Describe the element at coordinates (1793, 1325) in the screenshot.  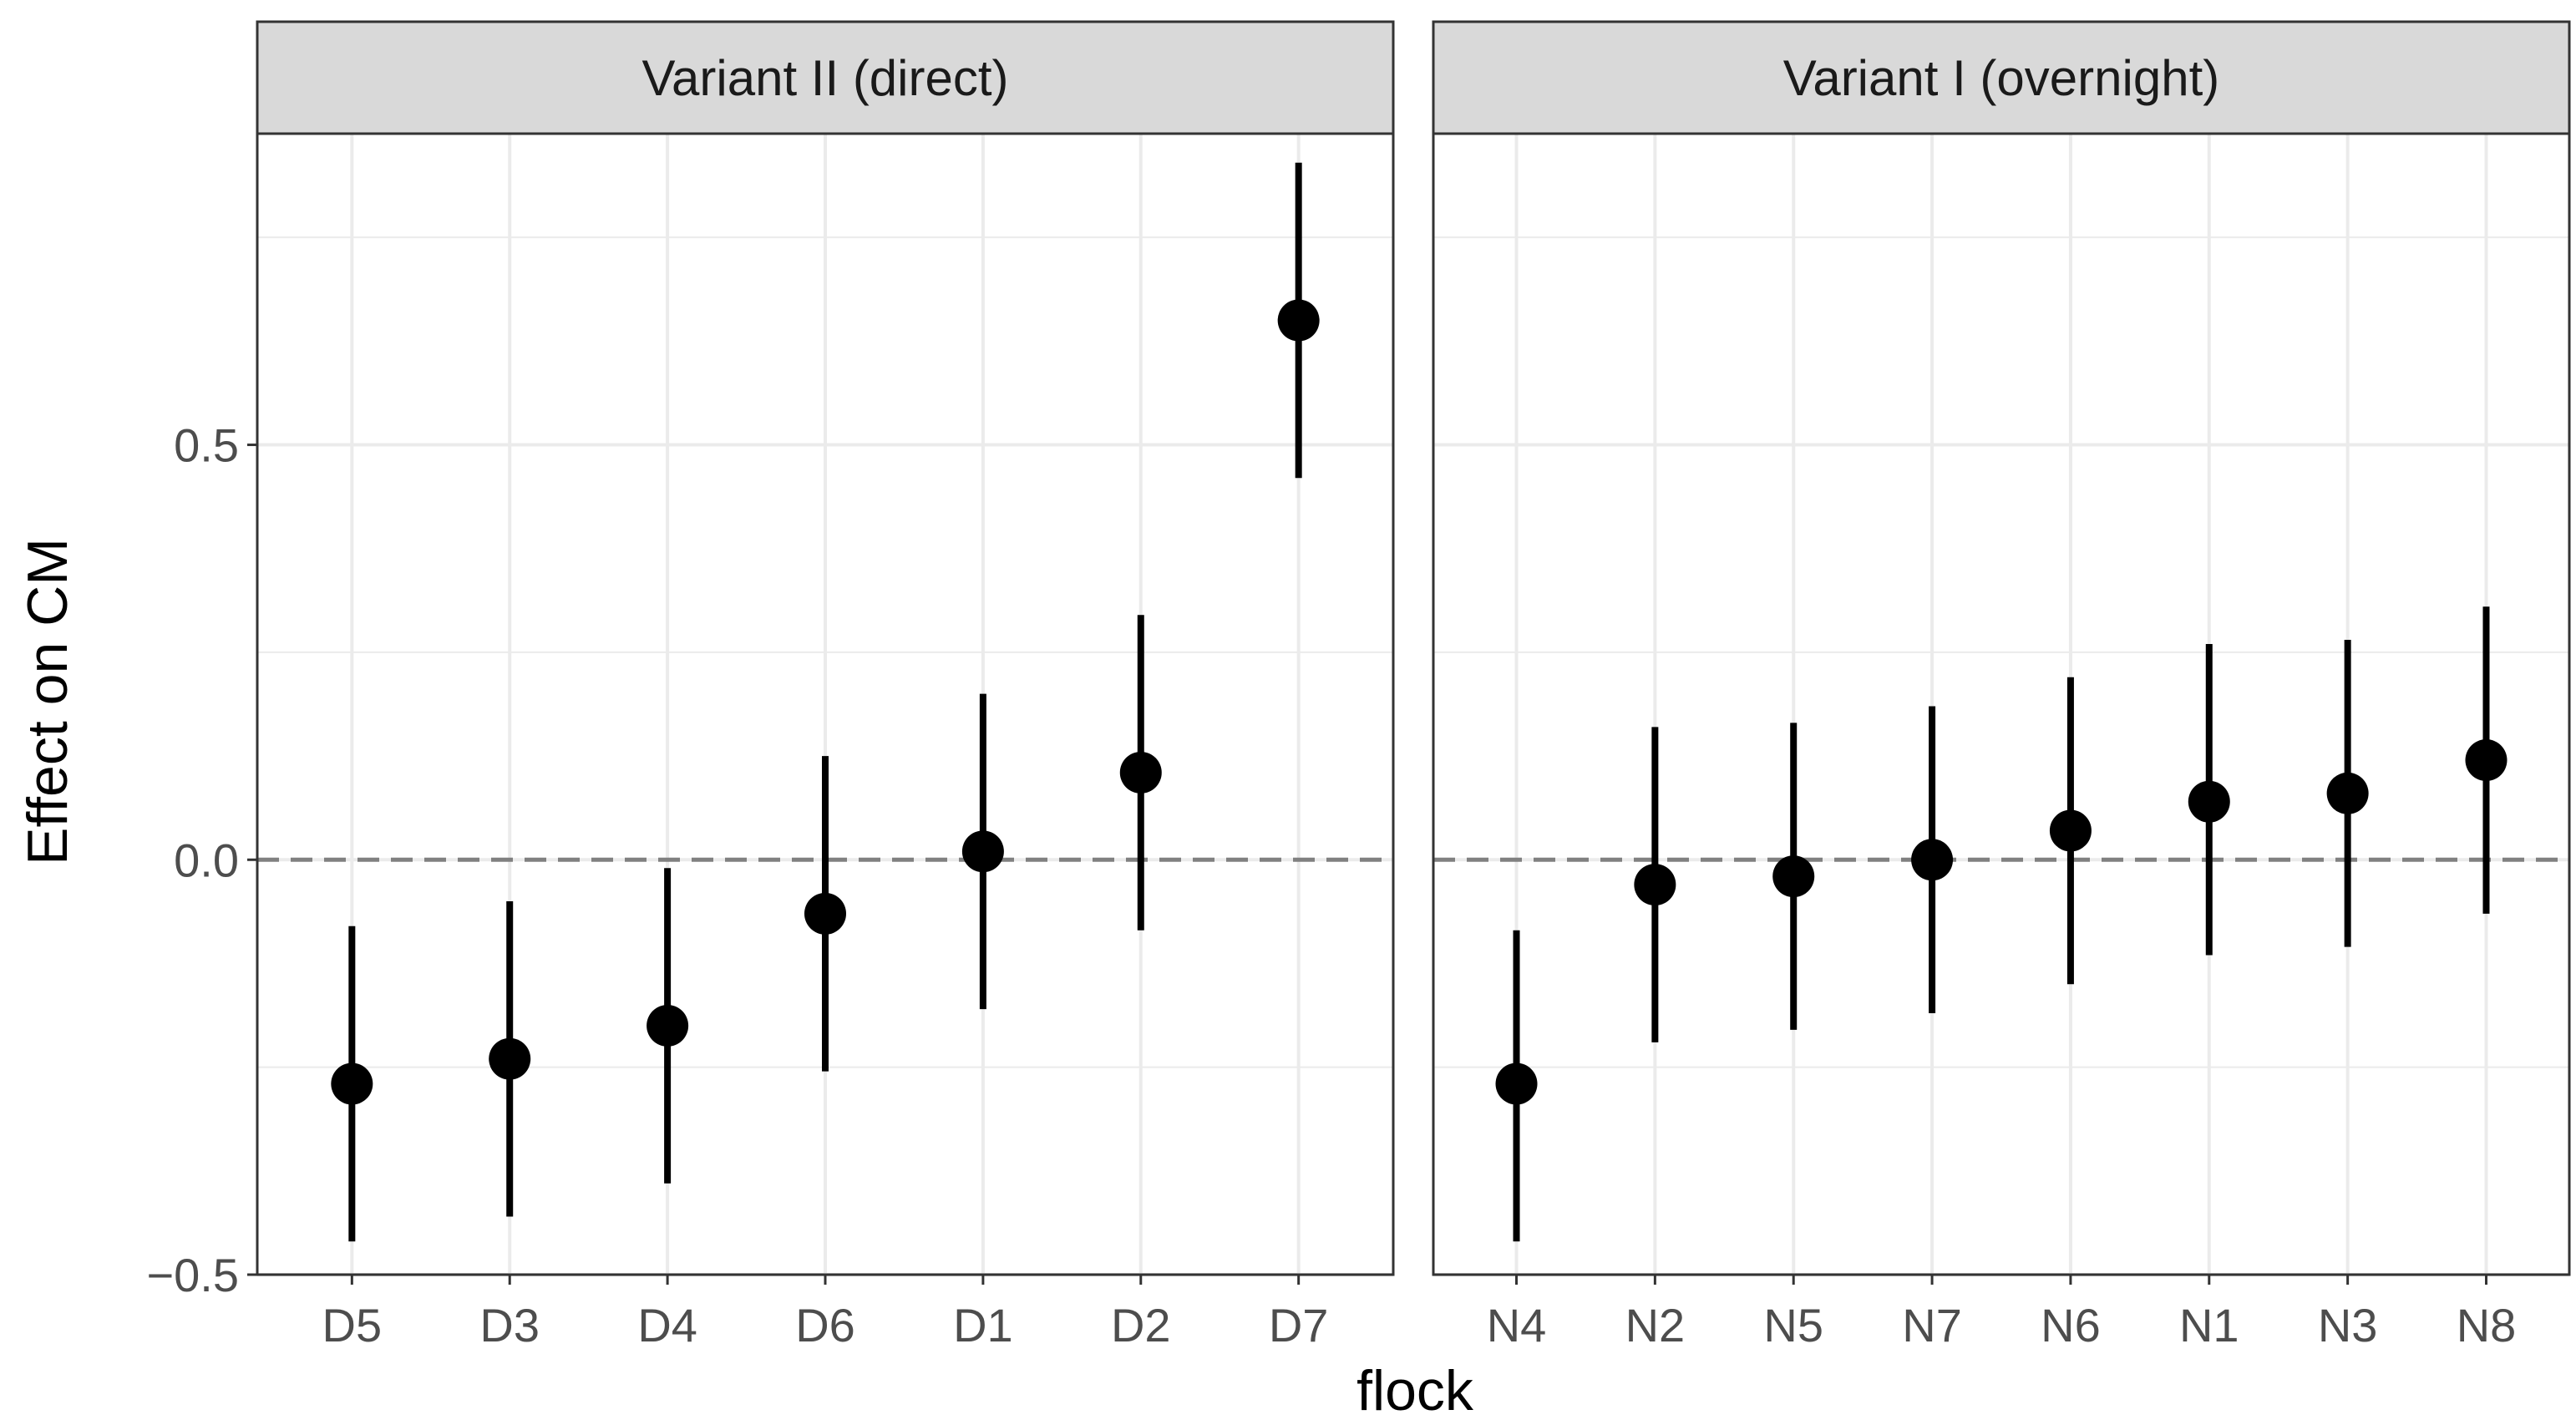
I see `x-tick-label: N5` at that location.